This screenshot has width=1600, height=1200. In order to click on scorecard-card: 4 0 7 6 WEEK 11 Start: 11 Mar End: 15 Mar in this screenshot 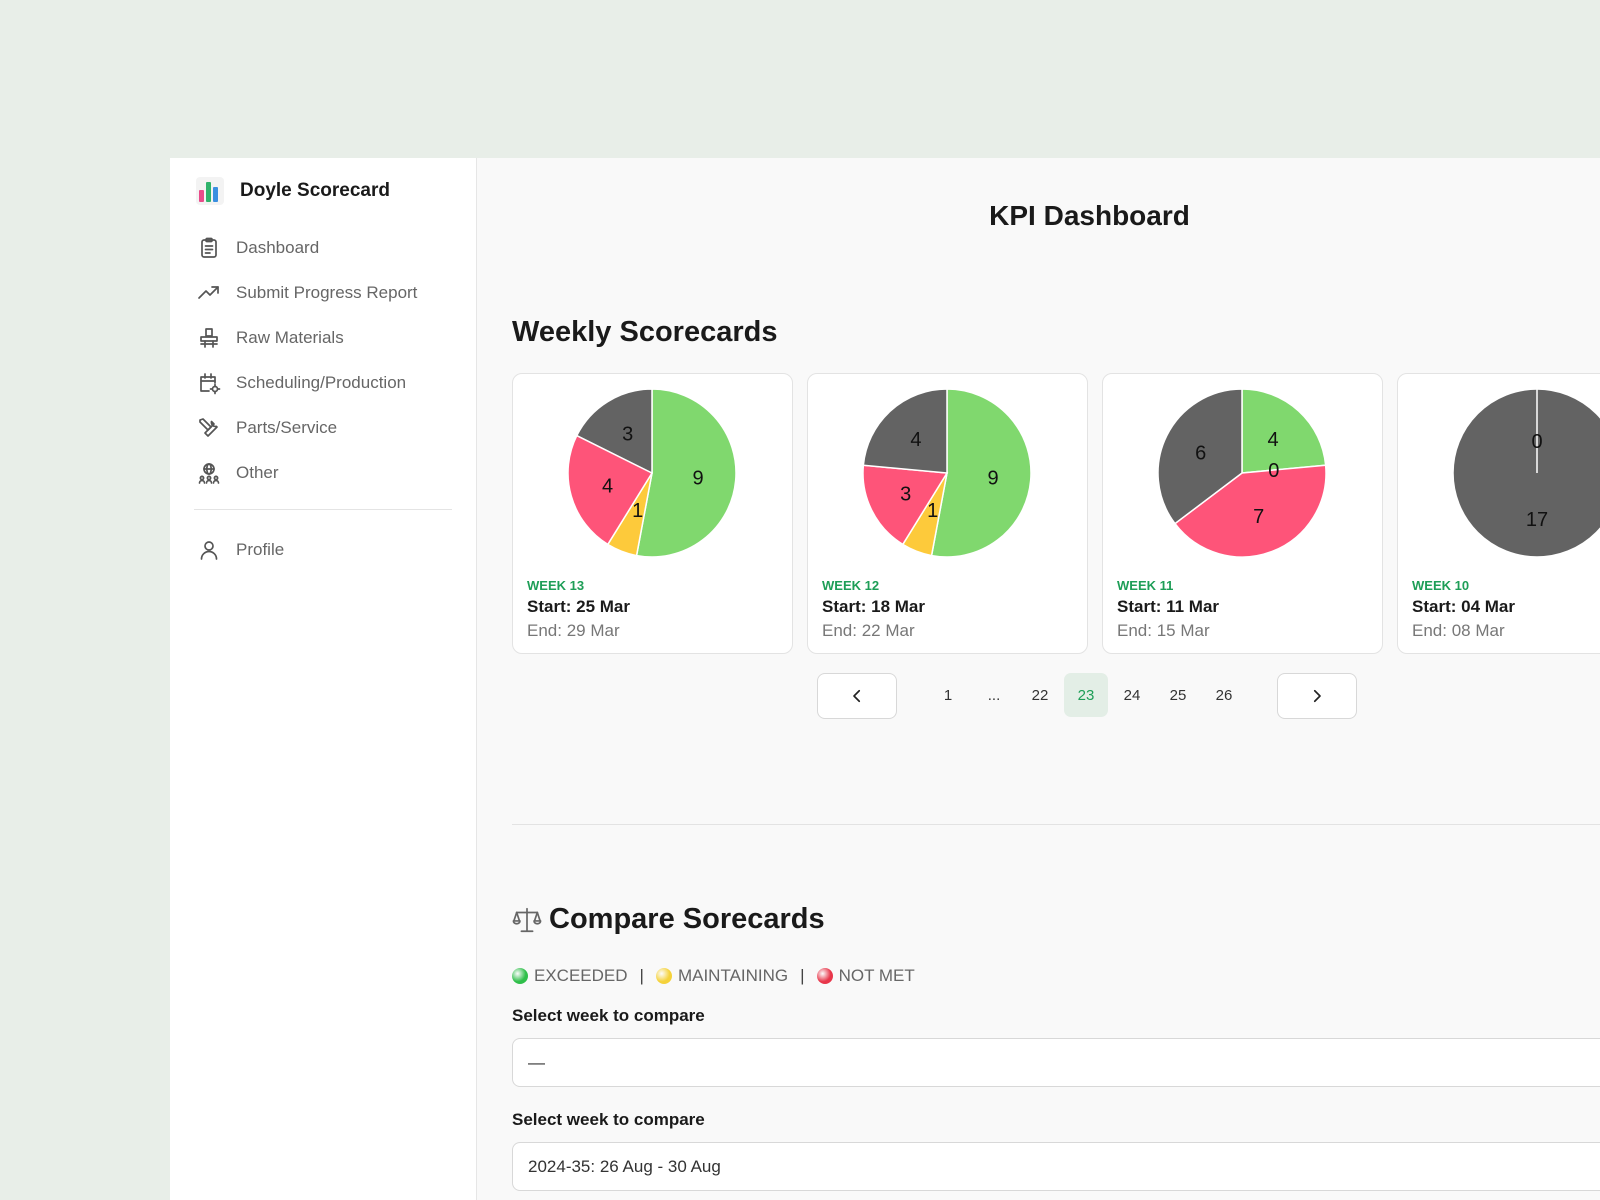, I will do `click(1242, 513)`.